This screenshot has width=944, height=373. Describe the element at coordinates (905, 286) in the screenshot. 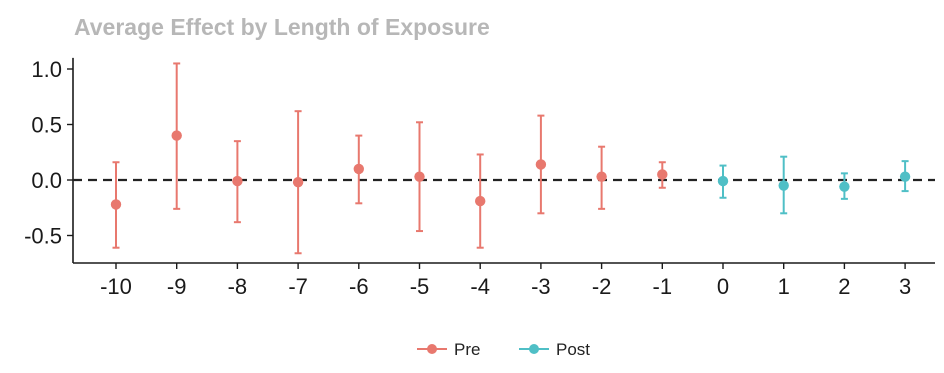

I see `x-tick-label: 3` at that location.